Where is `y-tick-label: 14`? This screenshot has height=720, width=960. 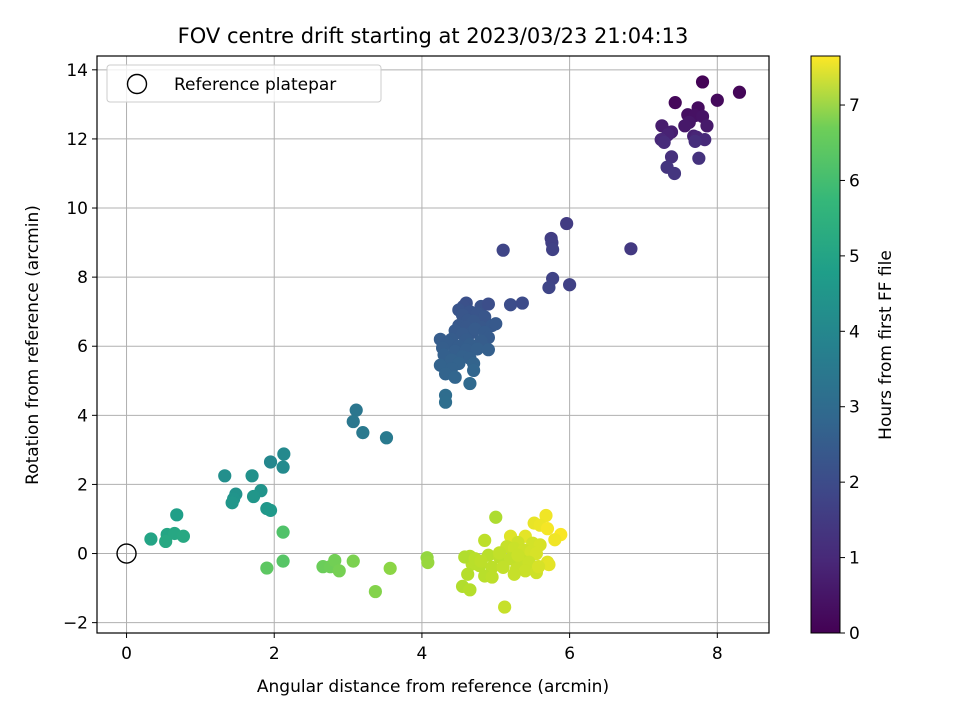
y-tick-label: 14 is located at coordinates (77, 71).